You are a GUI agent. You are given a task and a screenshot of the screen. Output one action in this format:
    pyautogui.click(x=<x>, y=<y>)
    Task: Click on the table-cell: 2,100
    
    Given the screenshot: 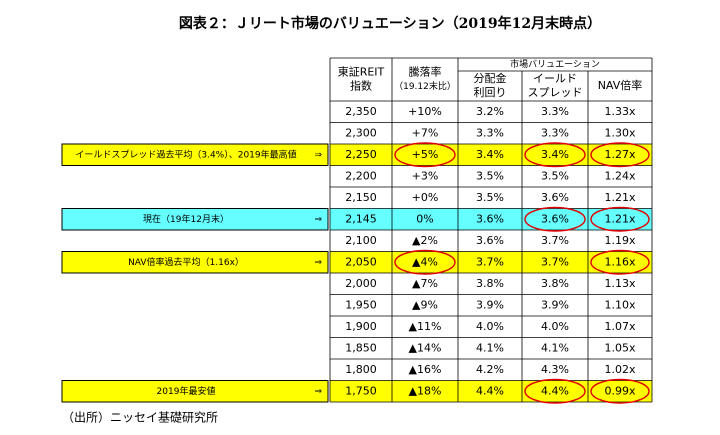 What is the action you would take?
    pyautogui.click(x=361, y=240)
    